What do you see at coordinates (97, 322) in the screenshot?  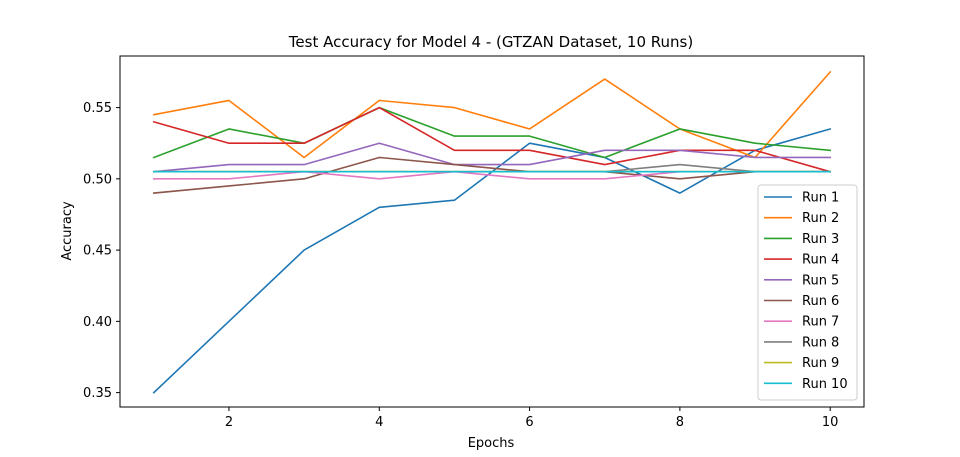 I see `y-tick-label: 0.40` at bounding box center [97, 322].